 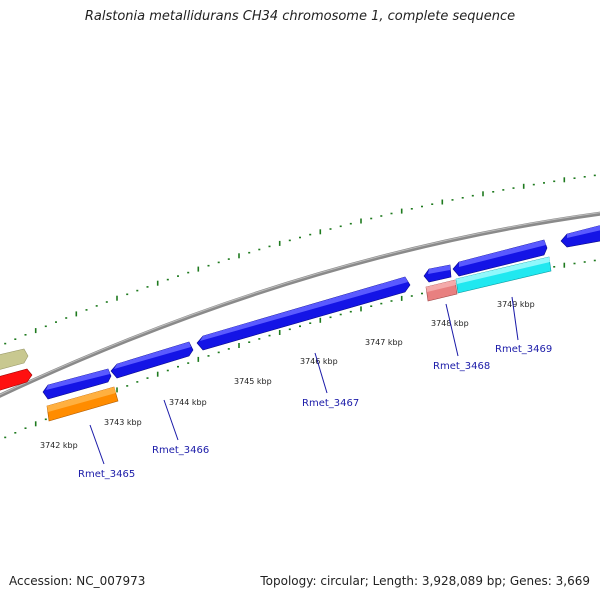 What do you see at coordinates (384, 342) in the screenshot?
I see `ruler-label: 3747 kbp` at bounding box center [384, 342].